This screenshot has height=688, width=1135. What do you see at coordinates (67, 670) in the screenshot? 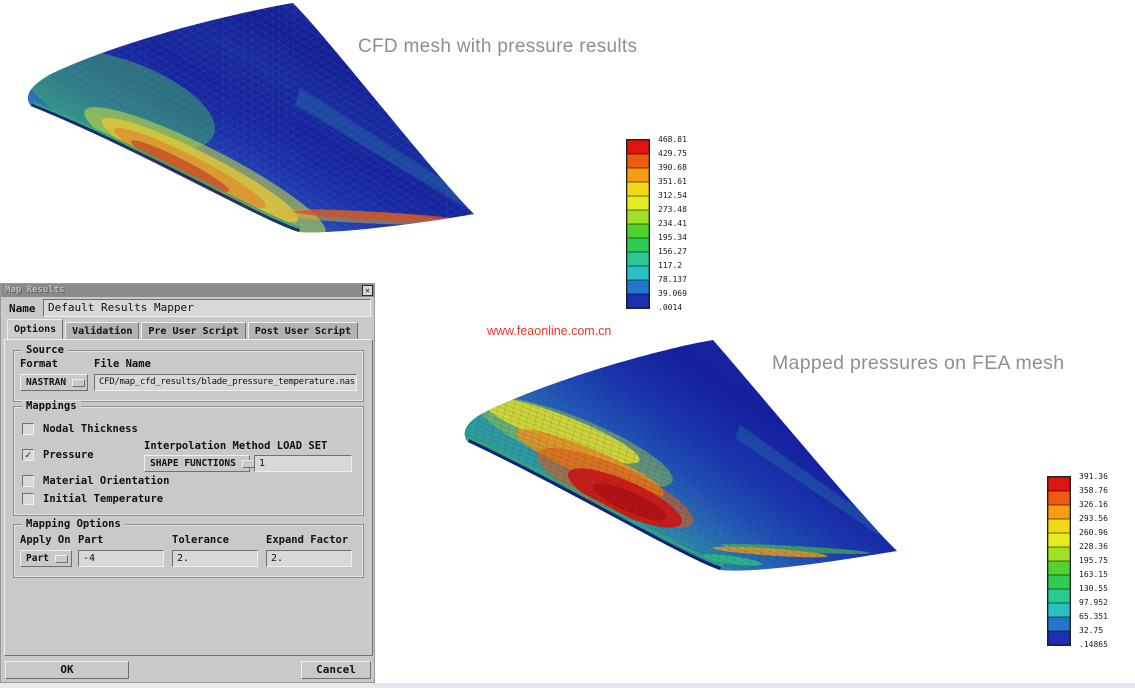
I see `ok-button: OK` at bounding box center [67, 670].